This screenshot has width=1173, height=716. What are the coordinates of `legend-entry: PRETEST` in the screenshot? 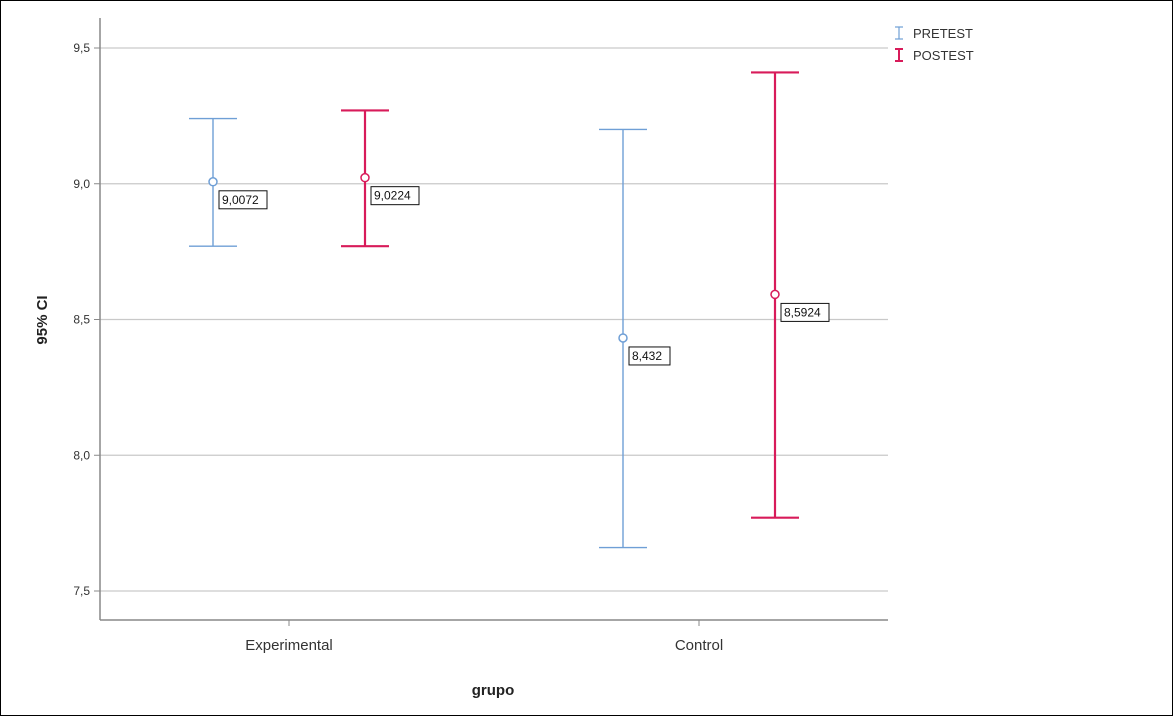 It's located at (934, 33).